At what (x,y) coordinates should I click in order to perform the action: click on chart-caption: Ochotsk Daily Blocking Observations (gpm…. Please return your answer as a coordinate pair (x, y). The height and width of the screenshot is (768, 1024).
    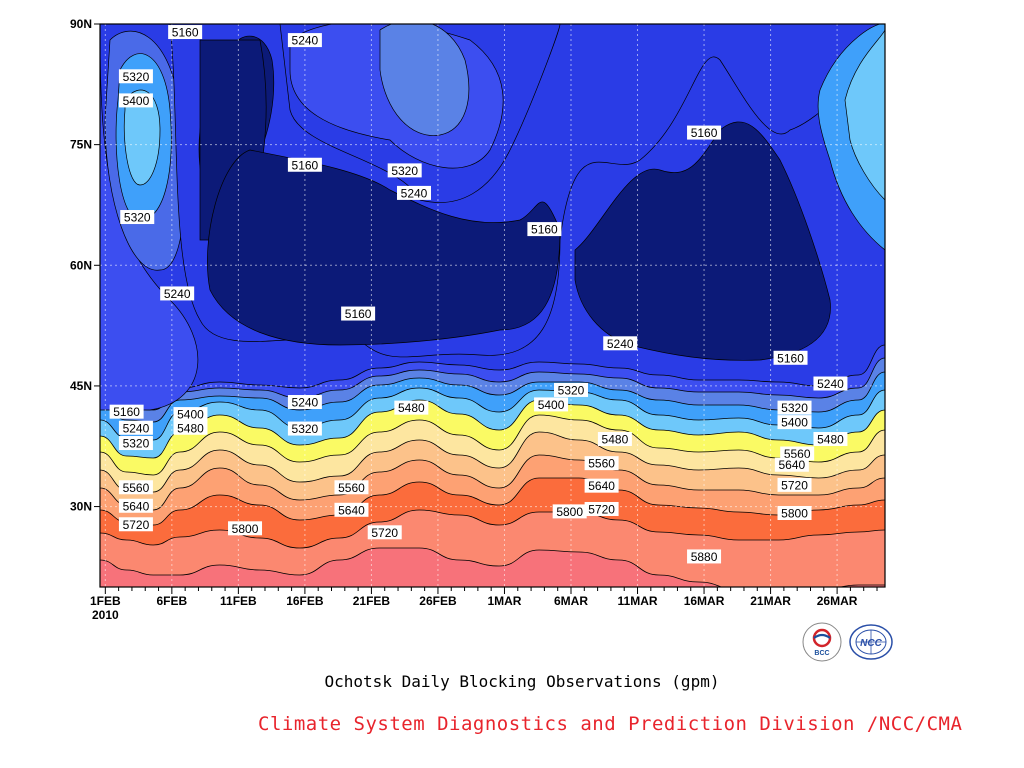
    Looking at the image, I should click on (522, 681).